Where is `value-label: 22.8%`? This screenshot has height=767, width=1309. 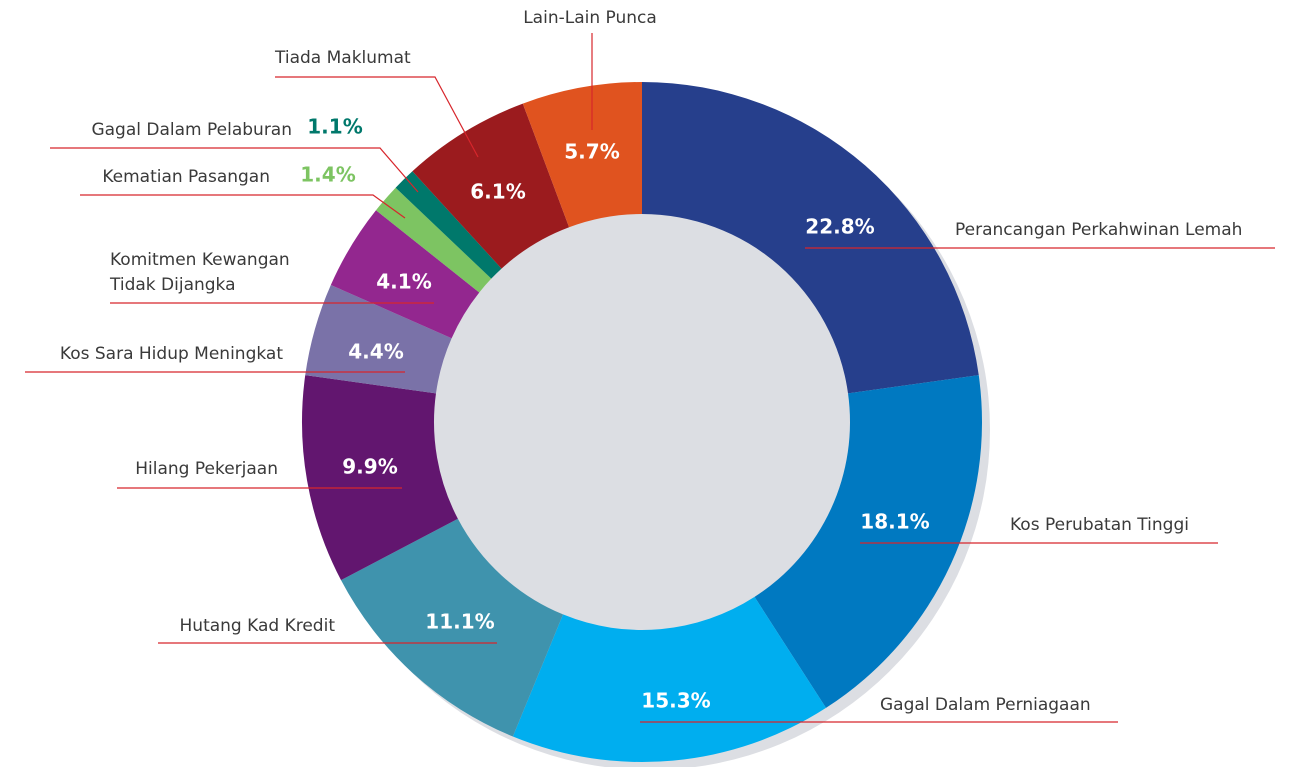
value-label: 22.8% is located at coordinates (839, 227).